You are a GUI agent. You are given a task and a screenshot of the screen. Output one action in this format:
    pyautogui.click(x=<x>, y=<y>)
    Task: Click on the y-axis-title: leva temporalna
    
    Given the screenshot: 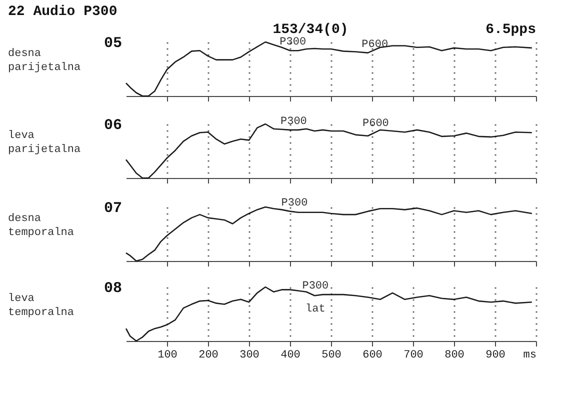 What is the action you would take?
    pyautogui.click(x=41, y=305)
    